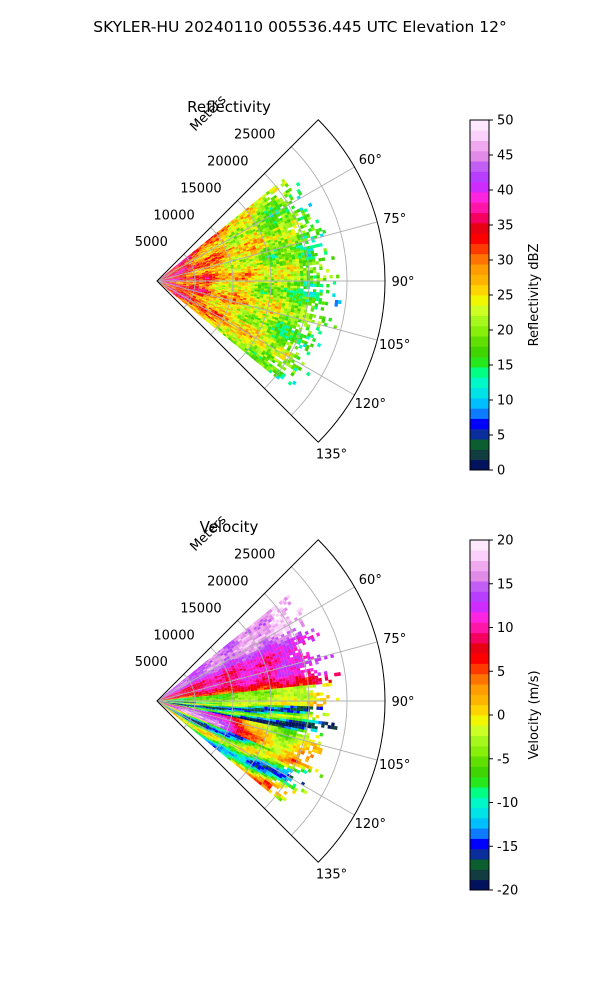  Describe the element at coordinates (151, 242) in the screenshot. I see `range-tick-label: 5000` at that location.